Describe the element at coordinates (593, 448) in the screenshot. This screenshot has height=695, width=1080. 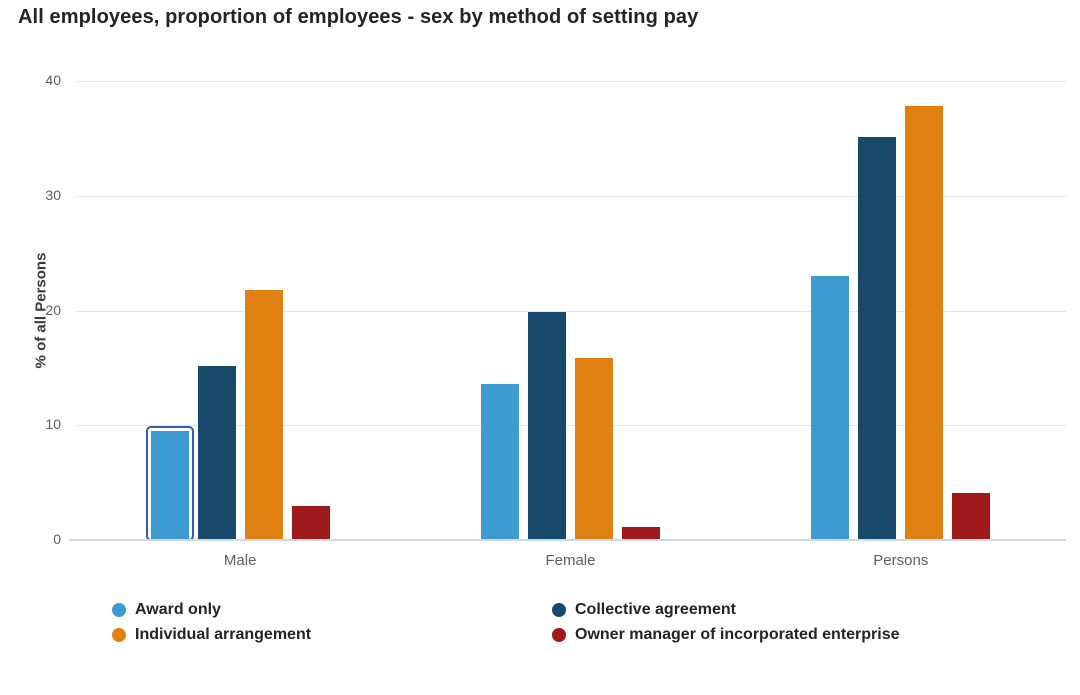
I see `bar-female-individual-arrangement` at that location.